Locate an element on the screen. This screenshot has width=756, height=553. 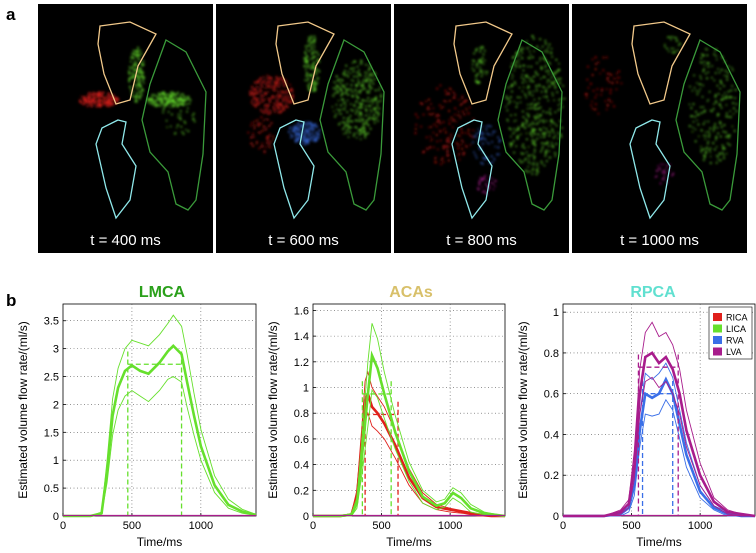
frame-2: t = 600 ms is located at coordinates (303, 128).